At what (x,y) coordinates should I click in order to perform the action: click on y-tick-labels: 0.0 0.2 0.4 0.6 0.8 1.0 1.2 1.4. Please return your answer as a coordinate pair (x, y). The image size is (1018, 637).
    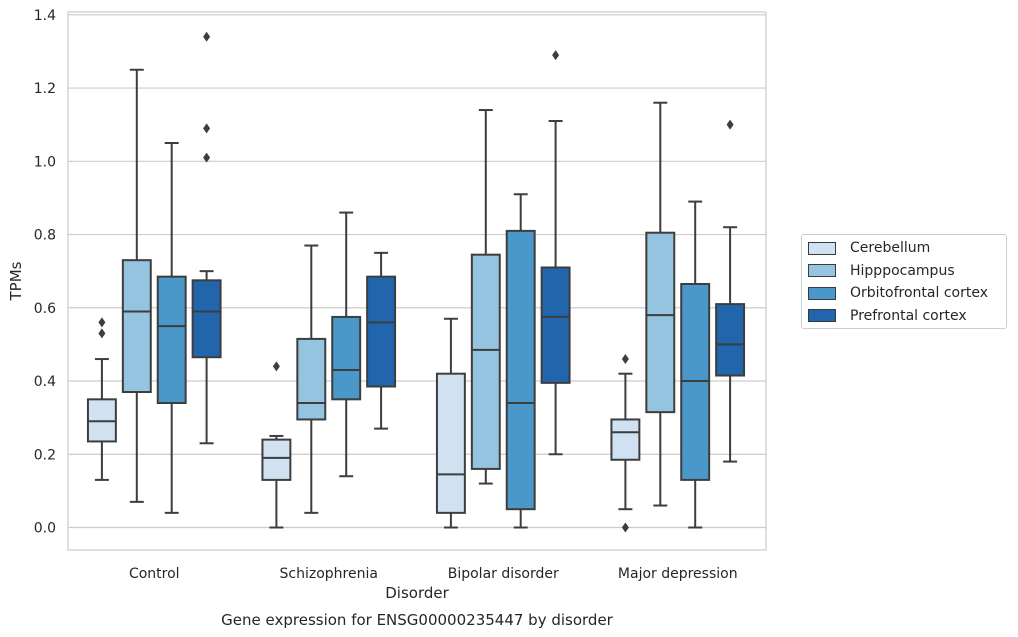
    Looking at the image, I should click on (45, 272).